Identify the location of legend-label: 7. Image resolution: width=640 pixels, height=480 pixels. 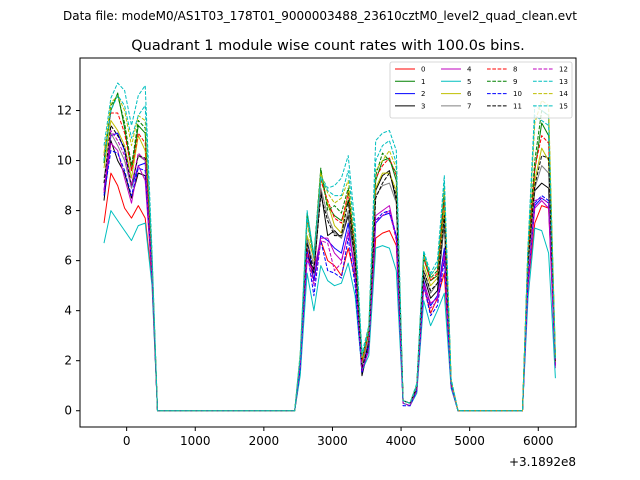
(469, 106).